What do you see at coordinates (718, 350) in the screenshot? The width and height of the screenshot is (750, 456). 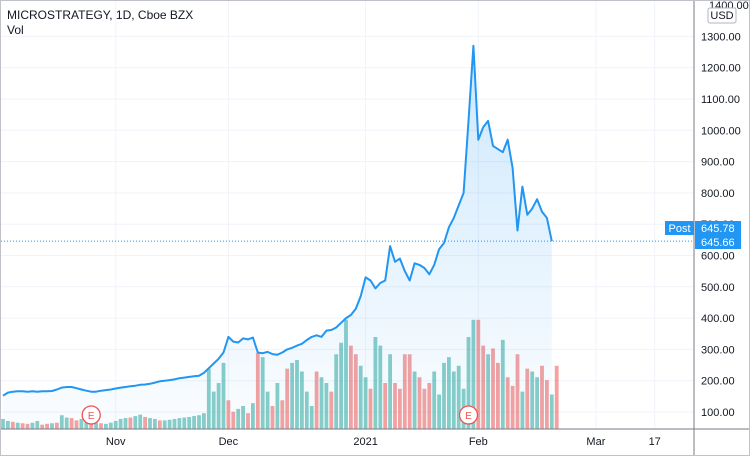 I see `y-tick-label: 300.00` at bounding box center [718, 350].